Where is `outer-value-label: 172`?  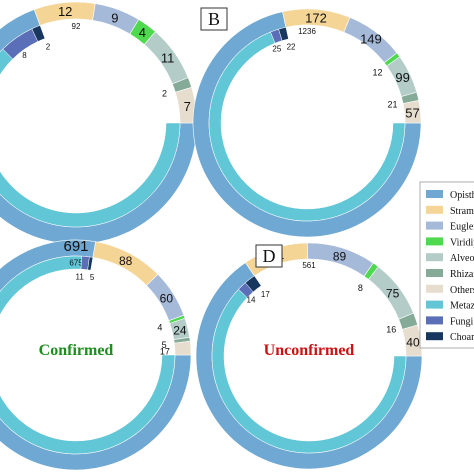 outer-value-label: 172 is located at coordinates (316, 17).